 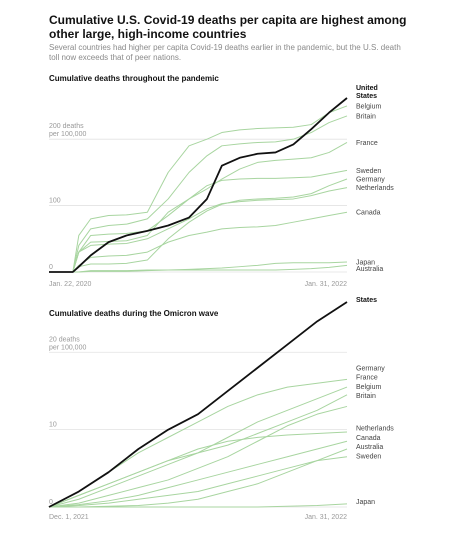 I want to click on y-unit-label-0: 20 deaths, so click(x=64, y=339).